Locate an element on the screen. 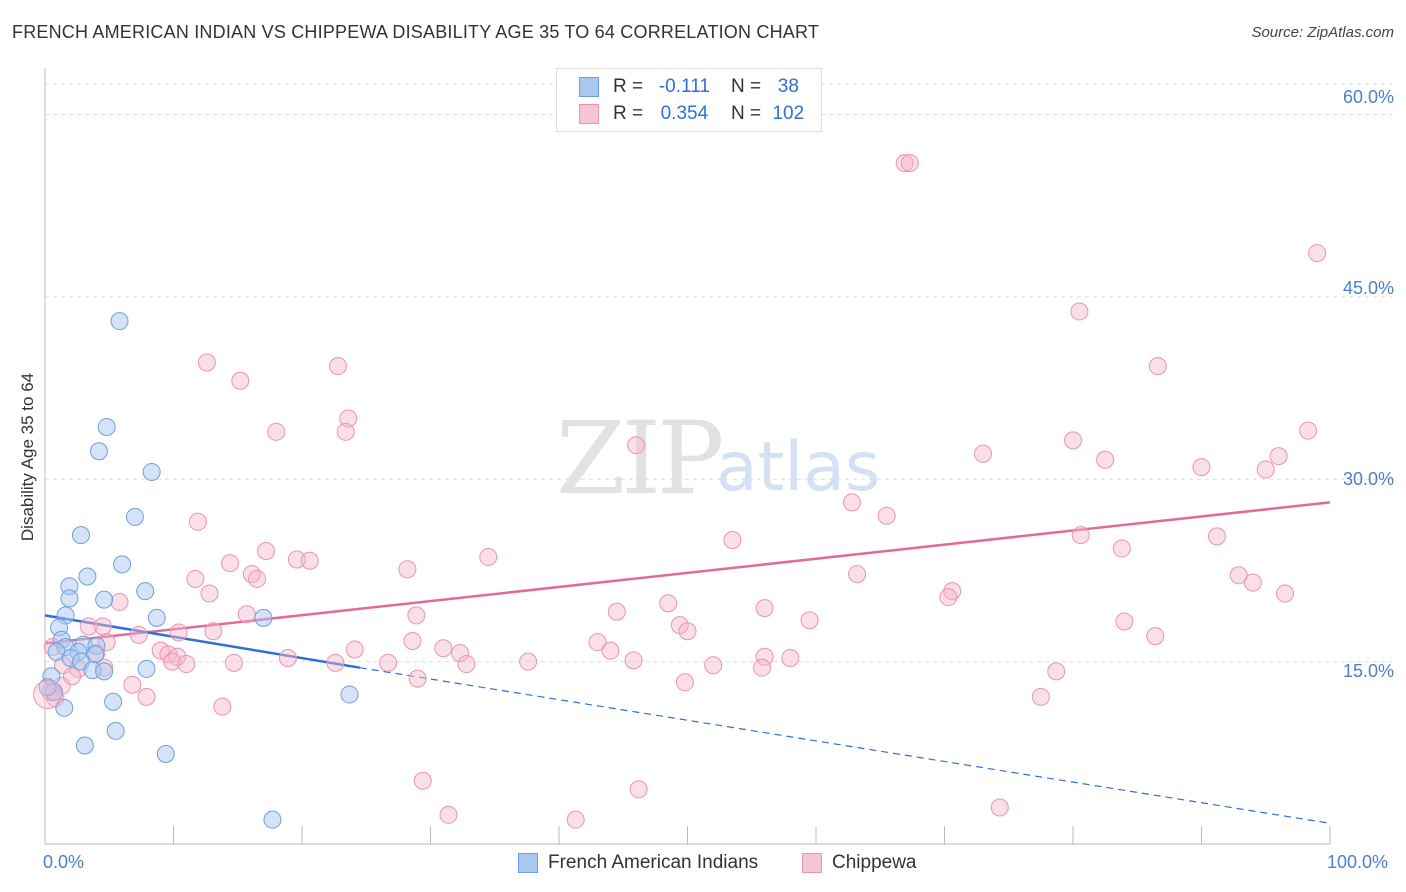 The width and height of the screenshot is (1406, 892). watermark-zip: ZIP is located at coordinates (640, 458).